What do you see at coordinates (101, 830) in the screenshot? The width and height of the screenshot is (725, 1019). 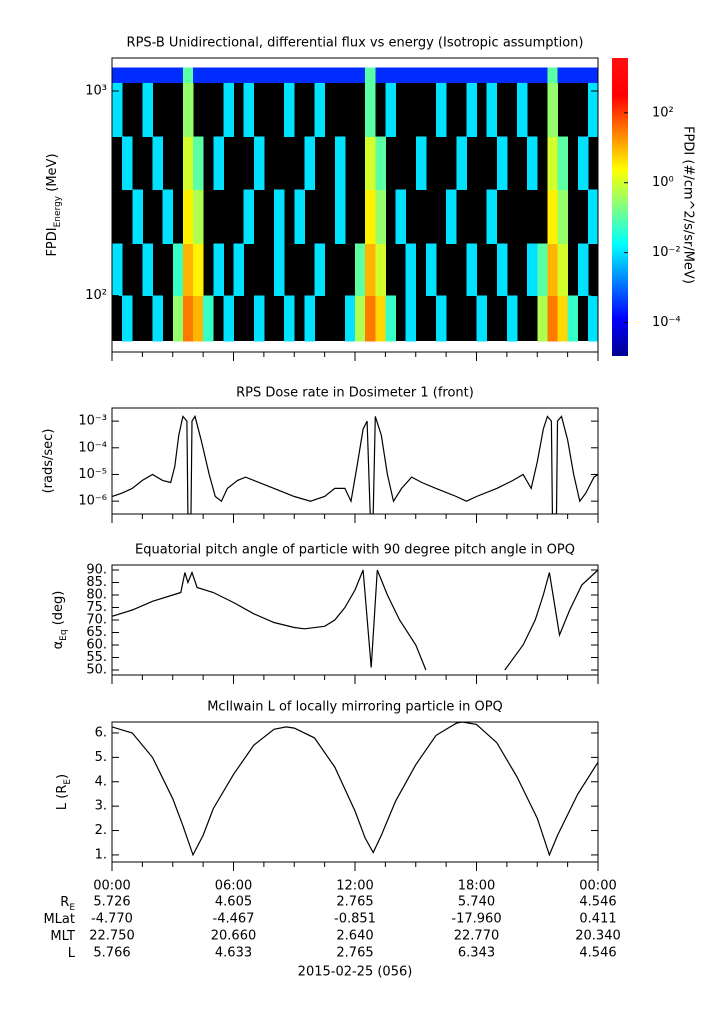 I see `y-tick-label: 2.` at bounding box center [101, 830].